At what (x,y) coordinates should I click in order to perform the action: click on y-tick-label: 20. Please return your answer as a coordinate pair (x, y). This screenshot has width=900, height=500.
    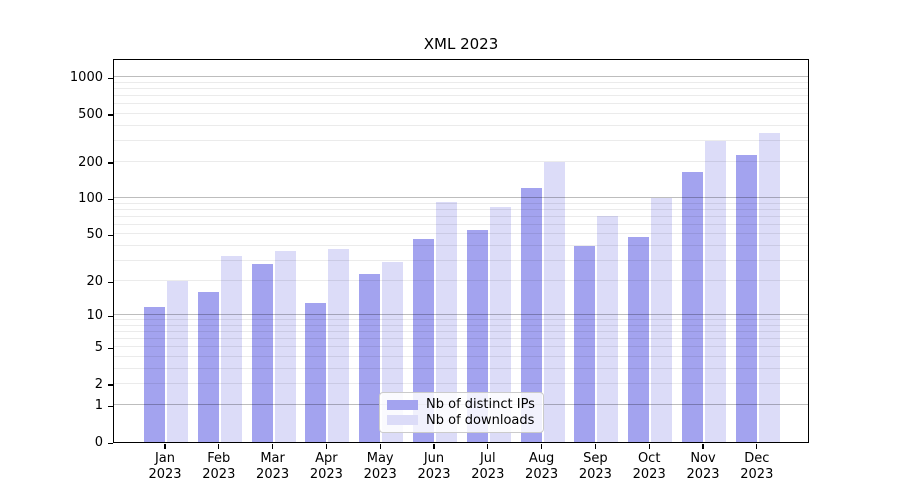
    Looking at the image, I should click on (94, 282).